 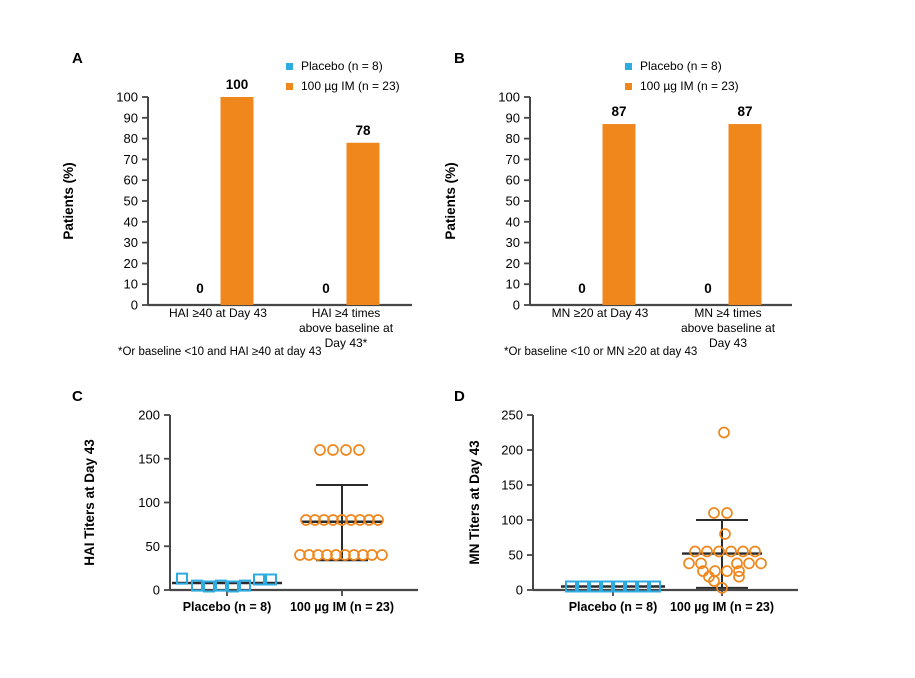 What do you see at coordinates (613, 588) in the screenshot?
I see `scatter-group` at bounding box center [613, 588].